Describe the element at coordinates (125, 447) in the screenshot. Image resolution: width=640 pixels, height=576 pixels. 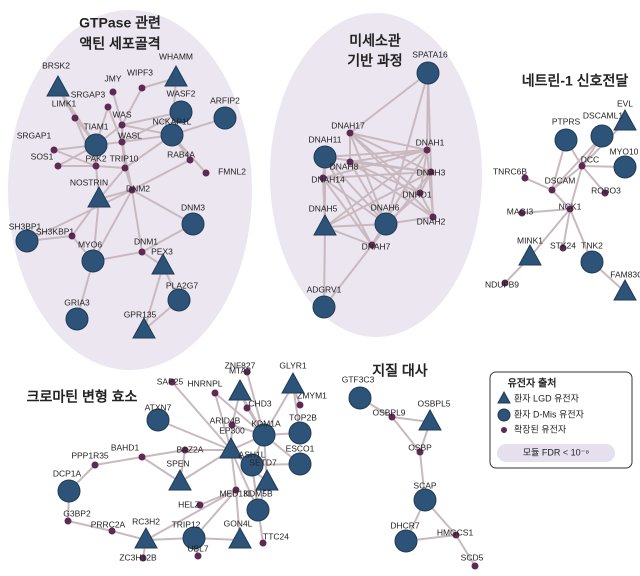
I see `gene-label: BAHD1` at that location.